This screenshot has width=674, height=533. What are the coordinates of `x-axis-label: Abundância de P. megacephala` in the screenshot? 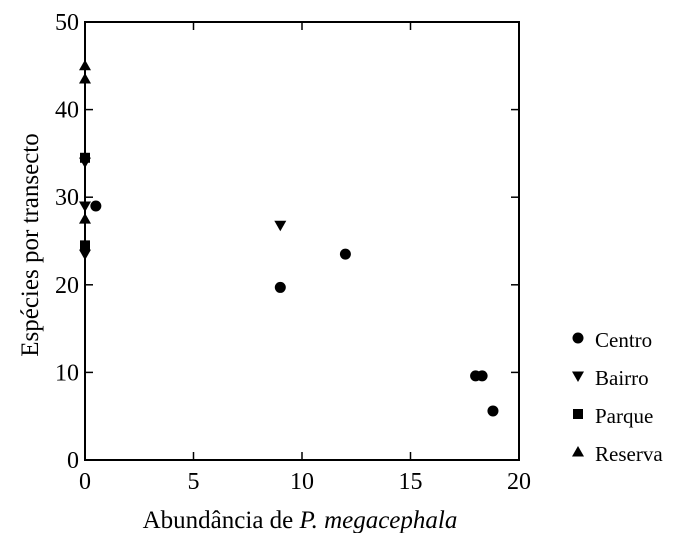 It's located at (300, 520).